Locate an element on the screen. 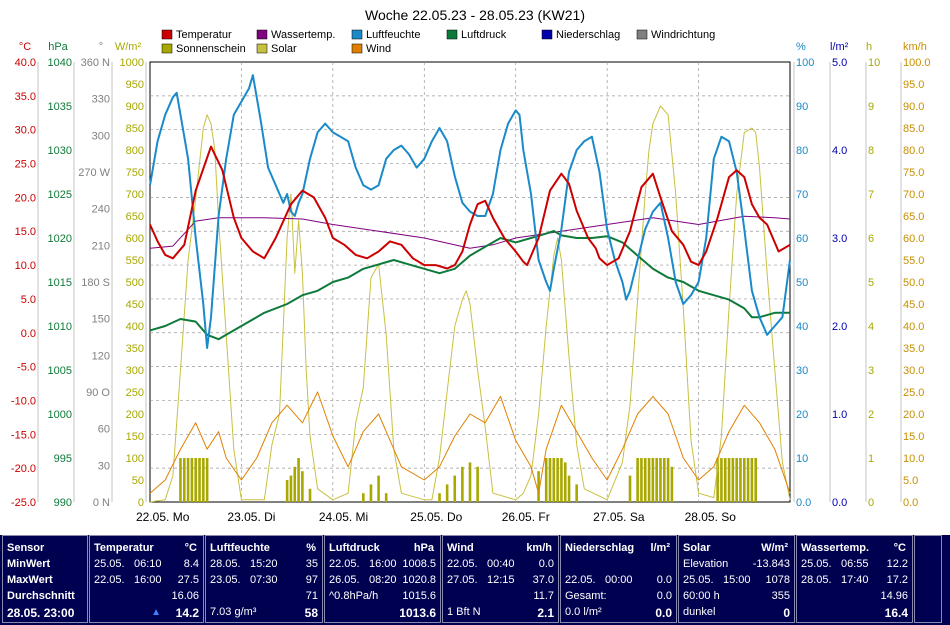 The image size is (950, 625). humidity-tick-label: 40 is located at coordinates (802, 327).